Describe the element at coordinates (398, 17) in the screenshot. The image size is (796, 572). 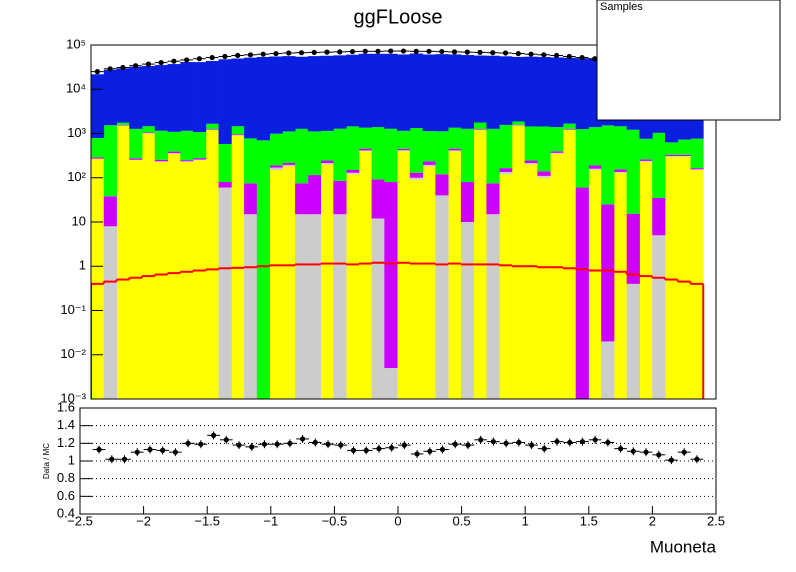
I see `chart-title: ggFLoose` at that location.